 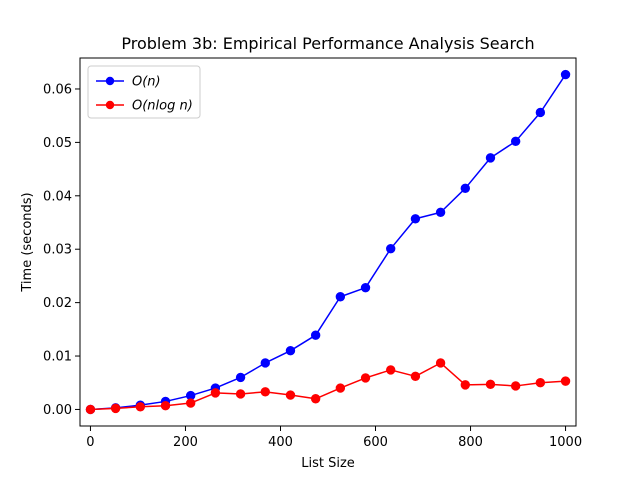 I want to click on x-tick-label: 400, so click(x=280, y=442).